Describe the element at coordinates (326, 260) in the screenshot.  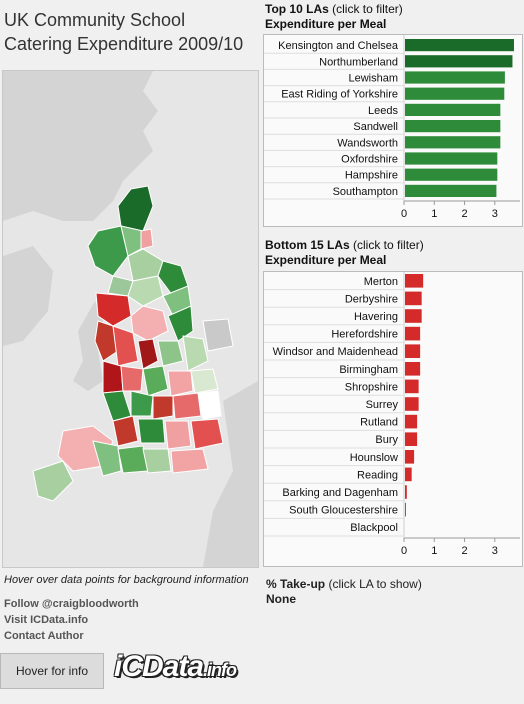
I see `bottom-chart-subtitle: Expenditure per Meal` at that location.